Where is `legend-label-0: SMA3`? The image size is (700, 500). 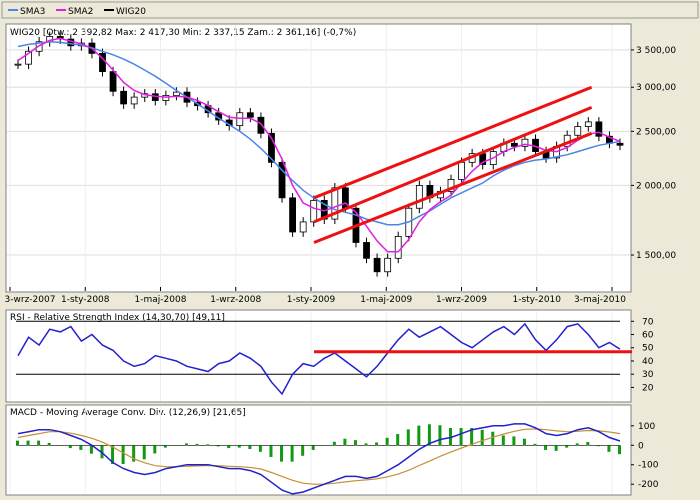 legend-label-0: SMA3 is located at coordinates (32, 12).